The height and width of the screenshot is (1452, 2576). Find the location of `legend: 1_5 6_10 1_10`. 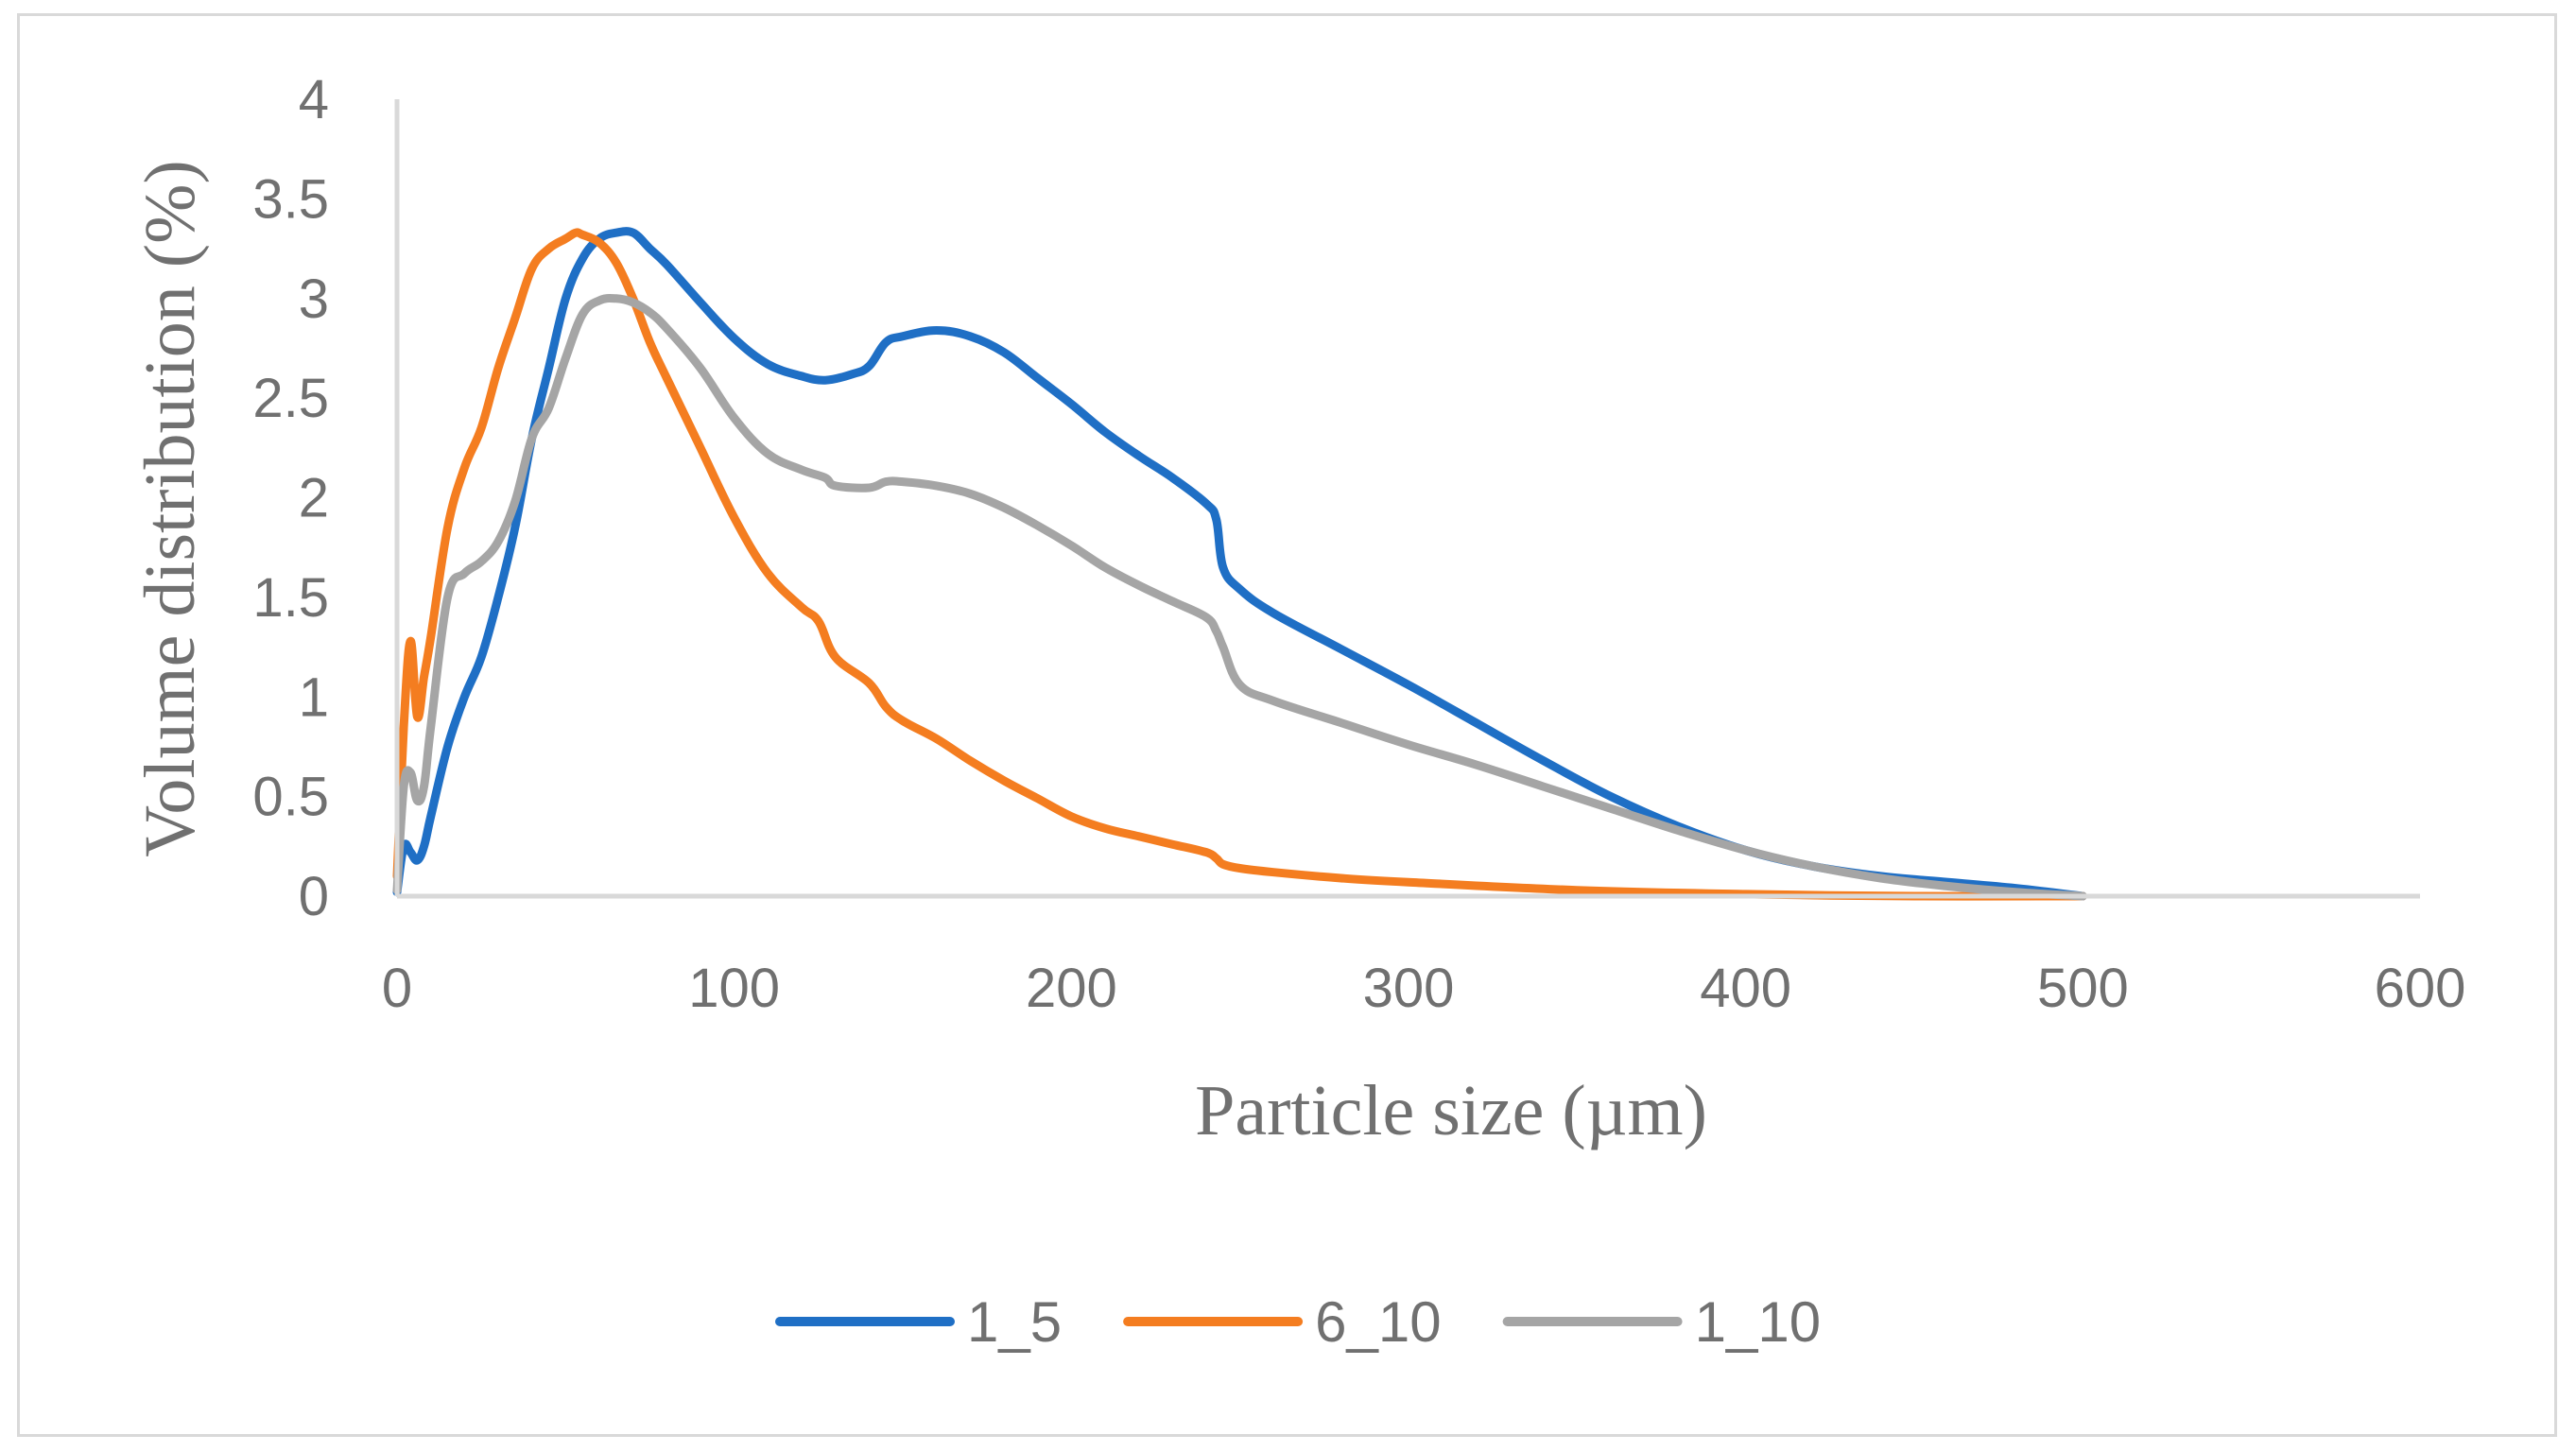

legend: 1_5 6_10 1_10 is located at coordinates (1298, 1322).